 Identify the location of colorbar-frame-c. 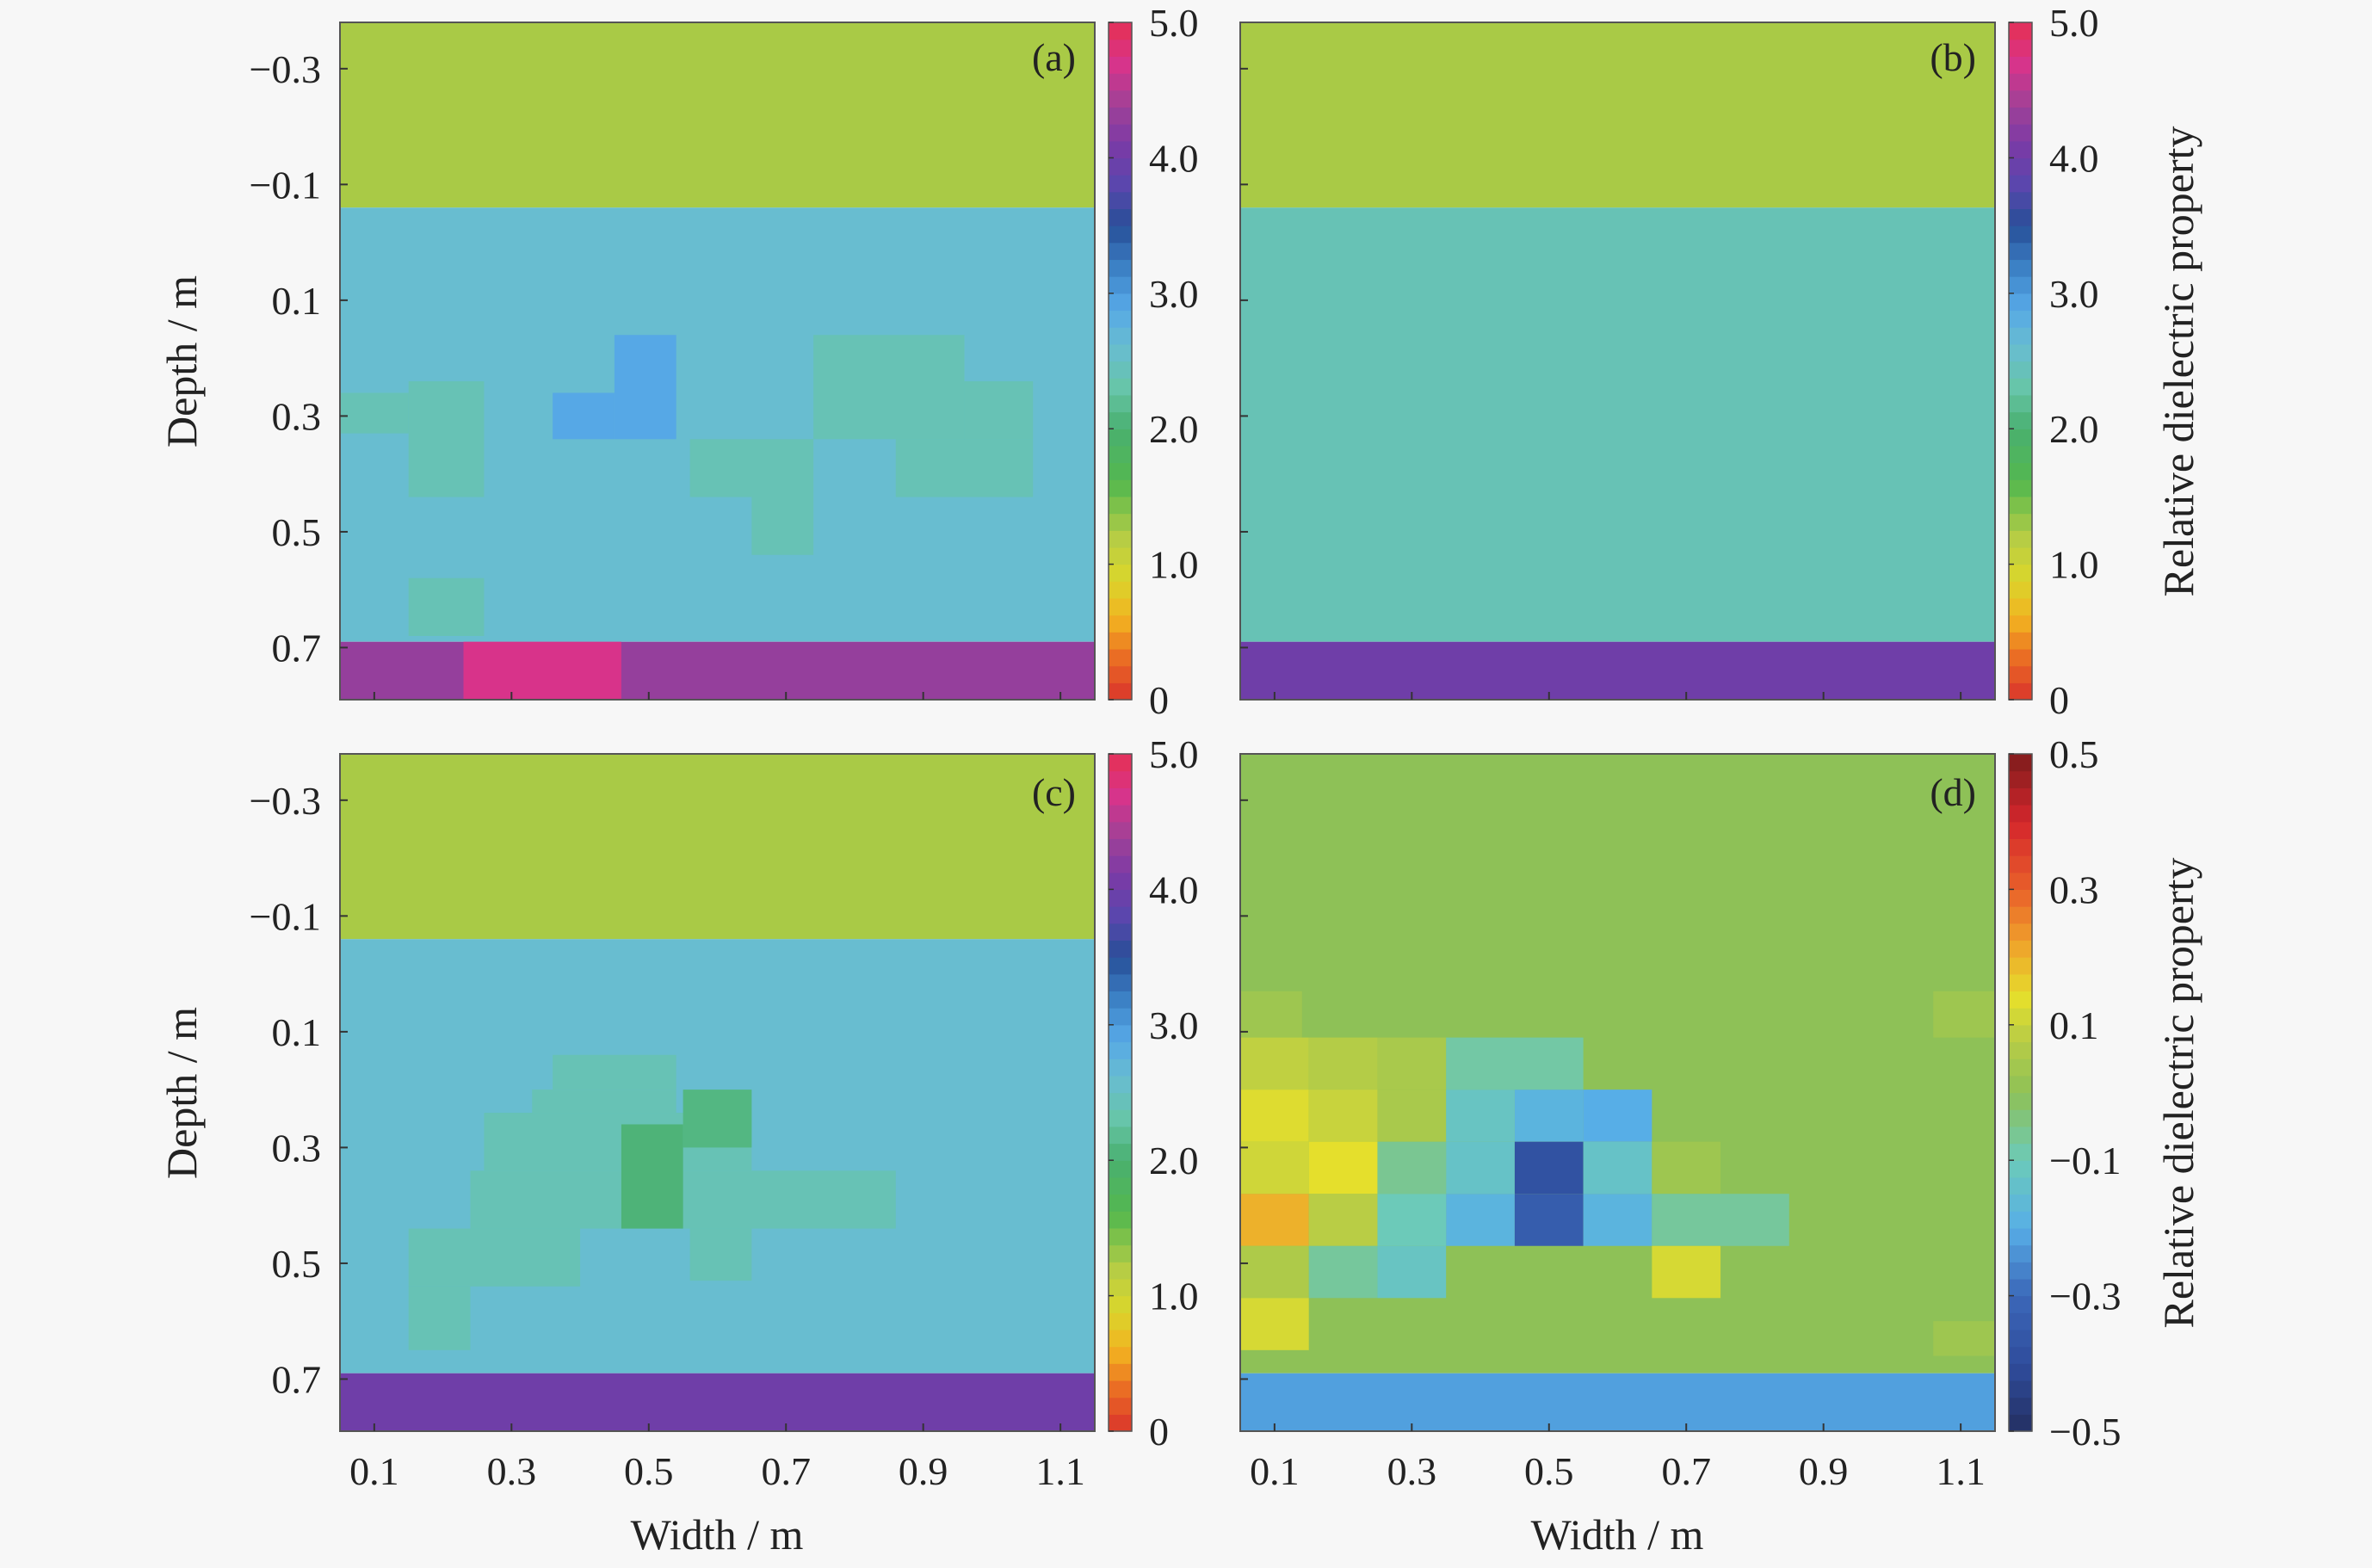
(1120, 1092).